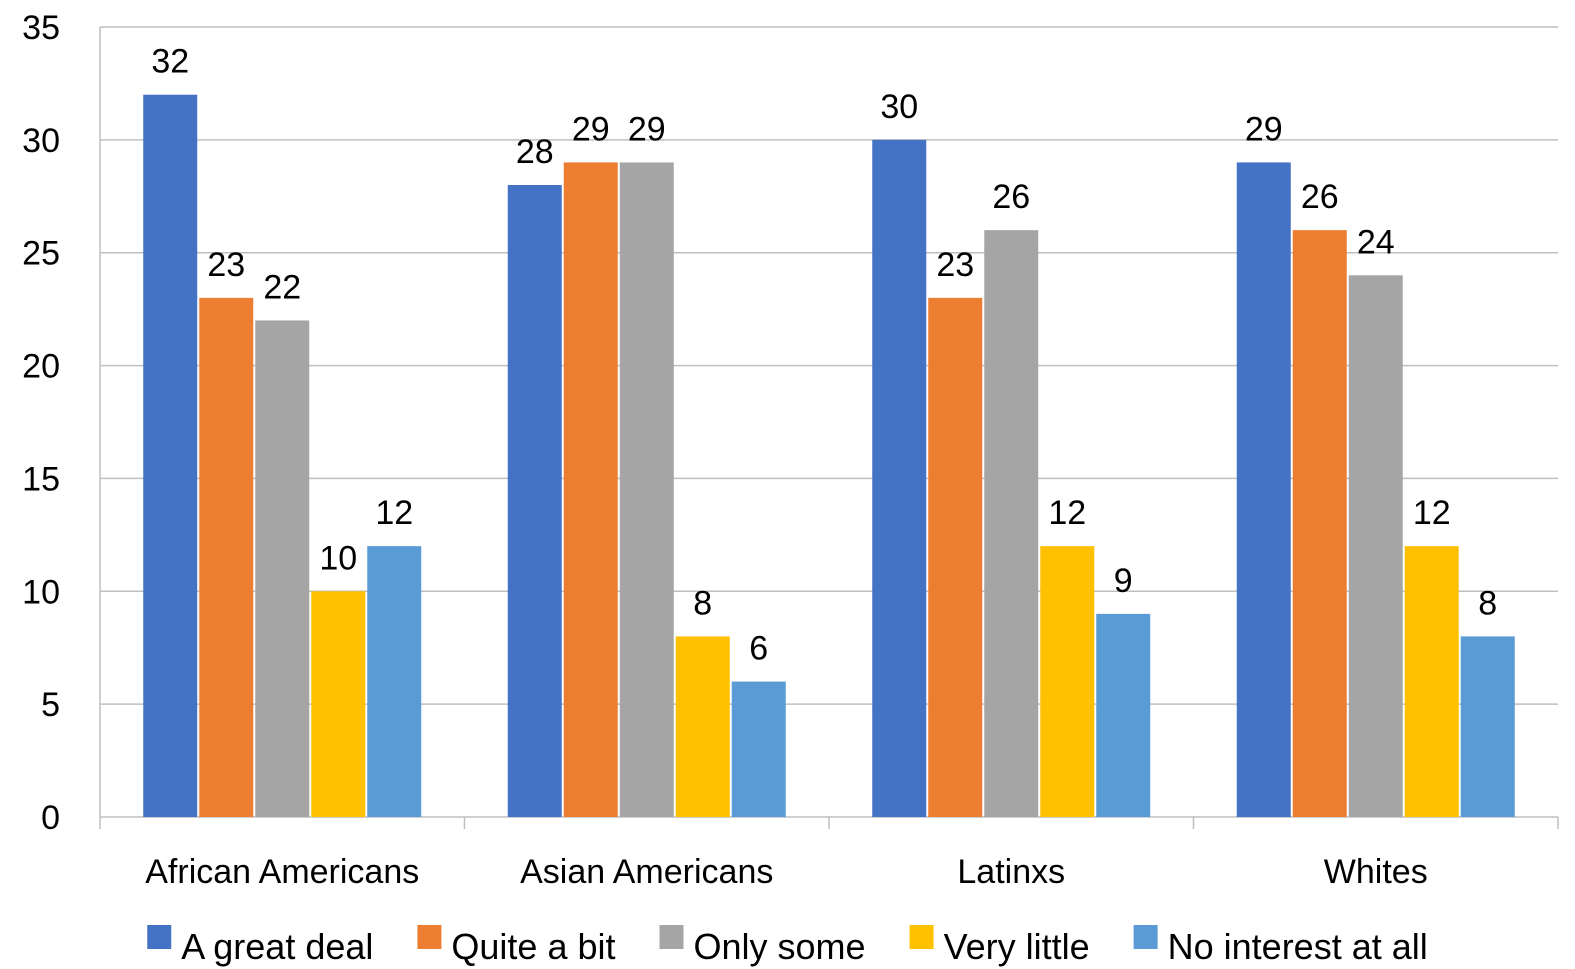 The height and width of the screenshot is (969, 1575). Describe the element at coordinates (646, 489) in the screenshot. I see `bar-asian-americans-only-some` at that location.